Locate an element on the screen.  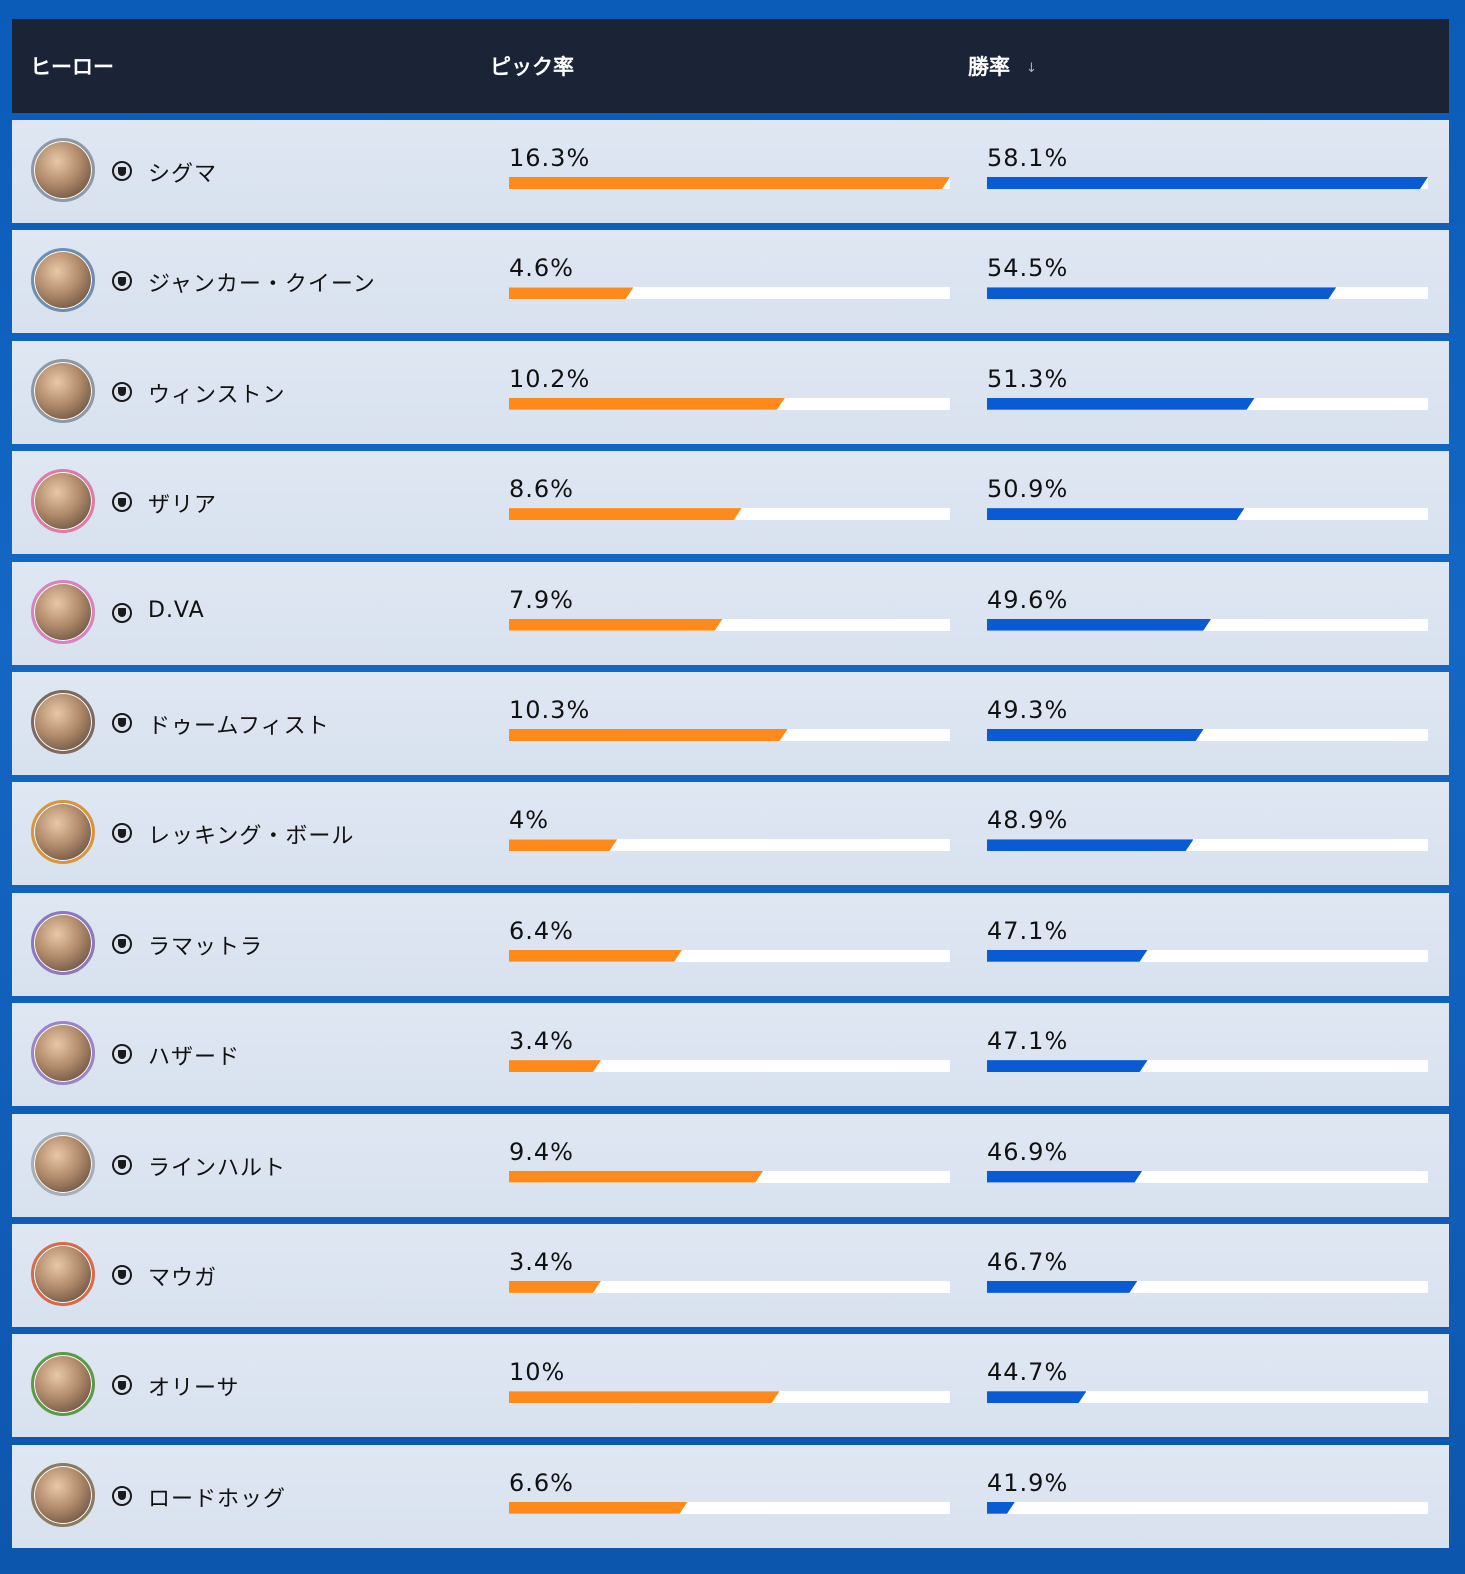
pick-rate-cell: 10% is located at coordinates (729, 1381).